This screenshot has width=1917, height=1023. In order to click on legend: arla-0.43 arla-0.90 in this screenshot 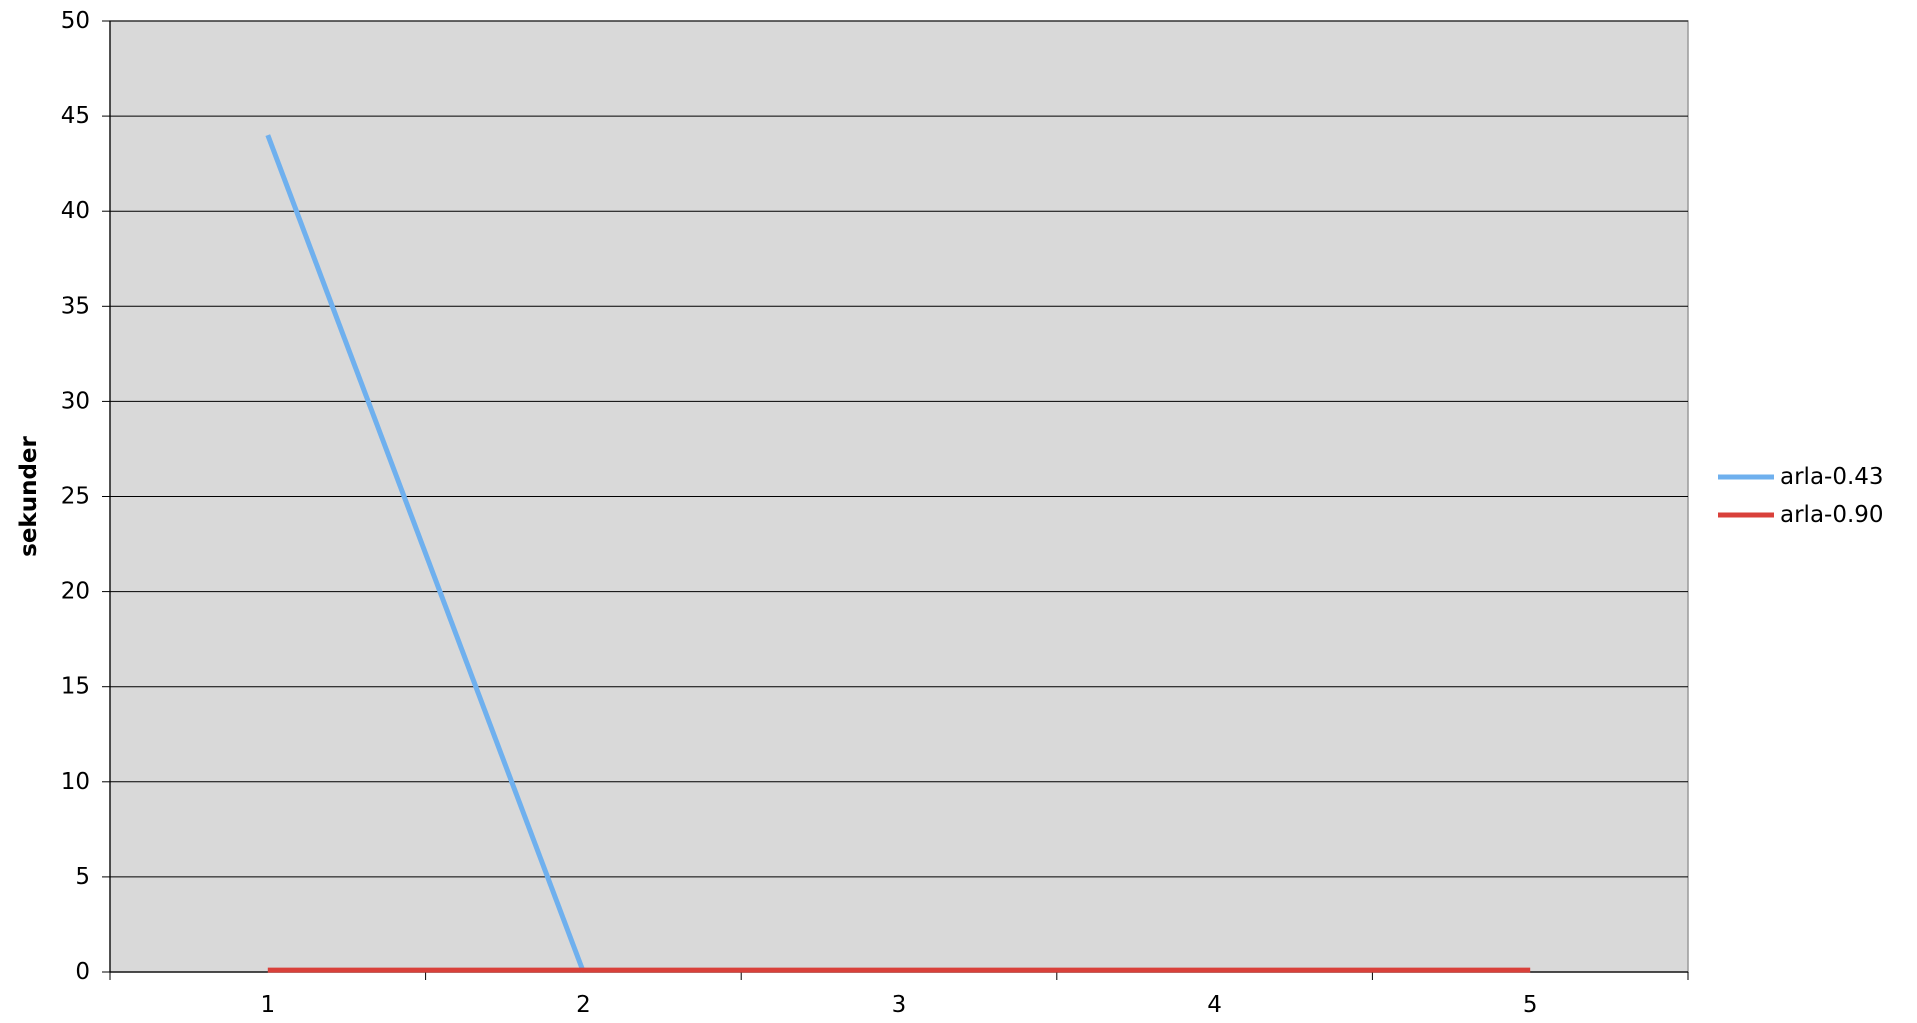, I will do `click(1801, 496)`.